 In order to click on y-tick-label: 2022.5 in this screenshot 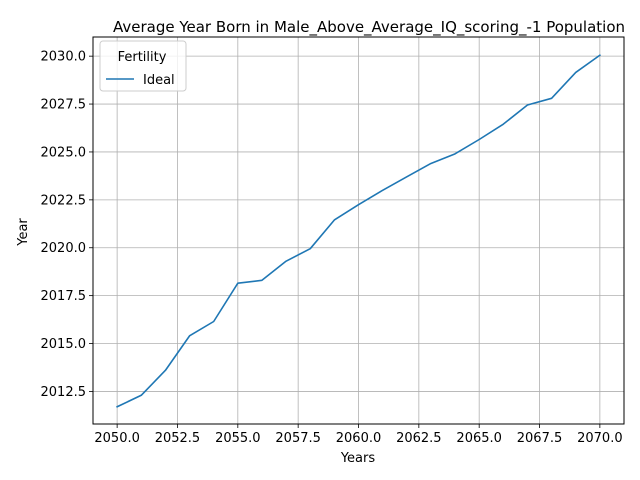, I will do `click(64, 200)`.